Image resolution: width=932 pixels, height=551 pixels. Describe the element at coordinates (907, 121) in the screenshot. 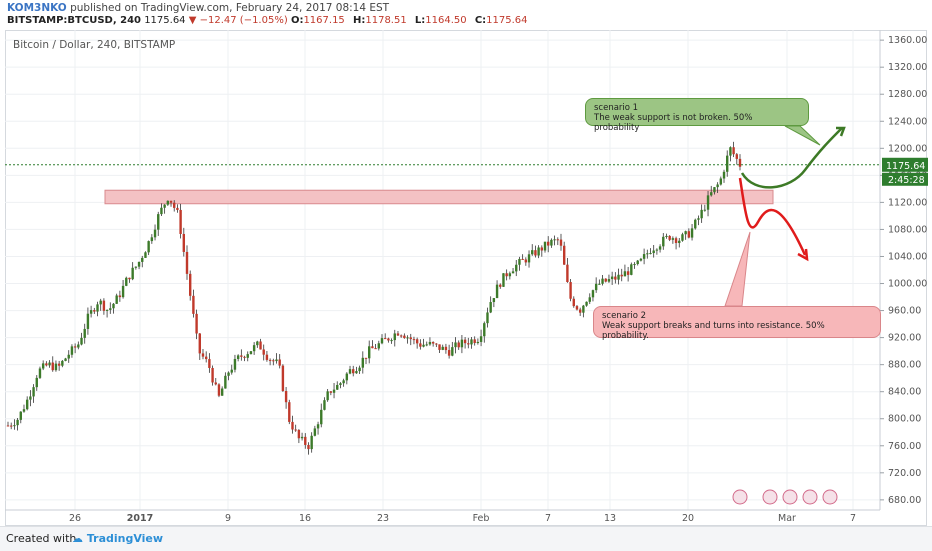

I see `price-tick-label: 1240.00` at that location.